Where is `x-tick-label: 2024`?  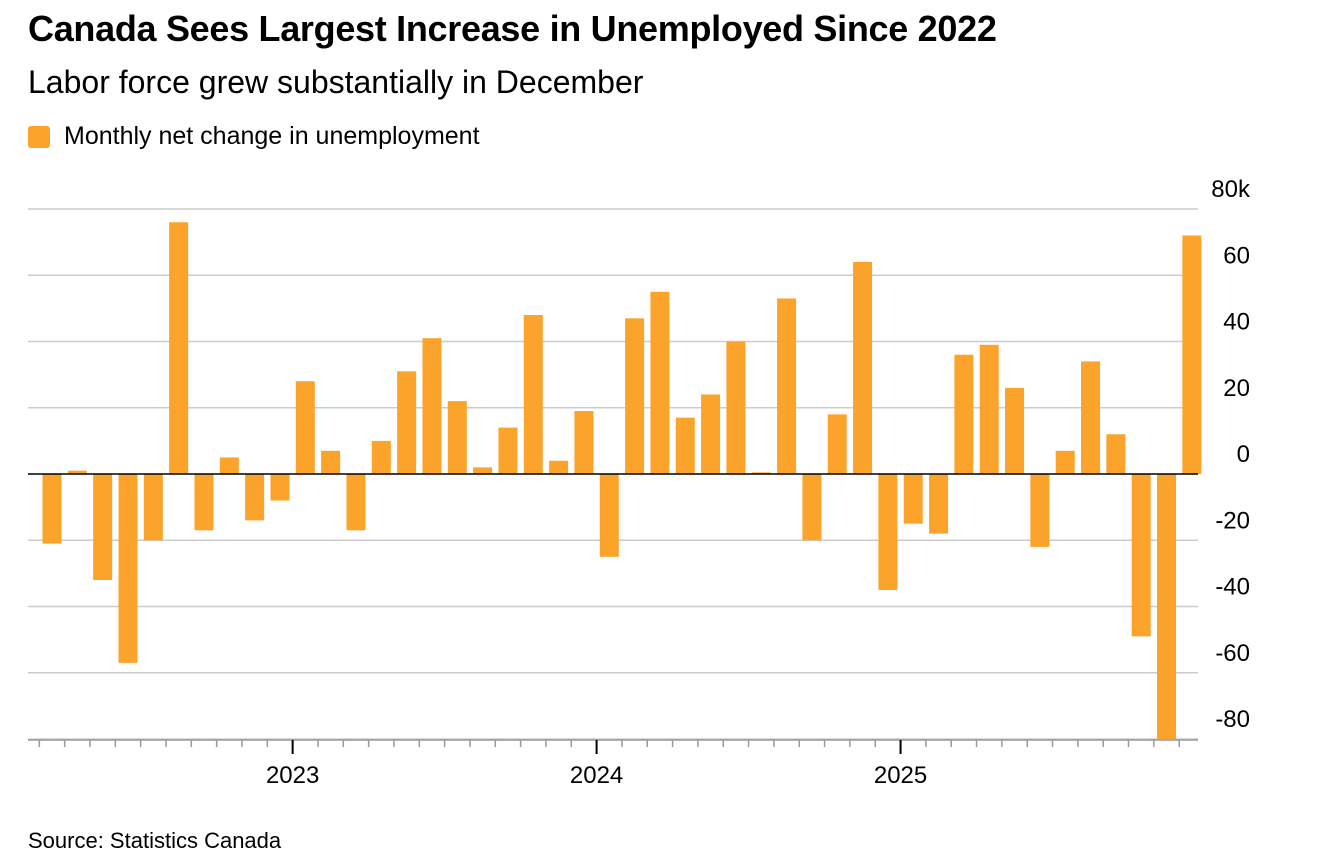 x-tick-label: 2024 is located at coordinates (596, 775).